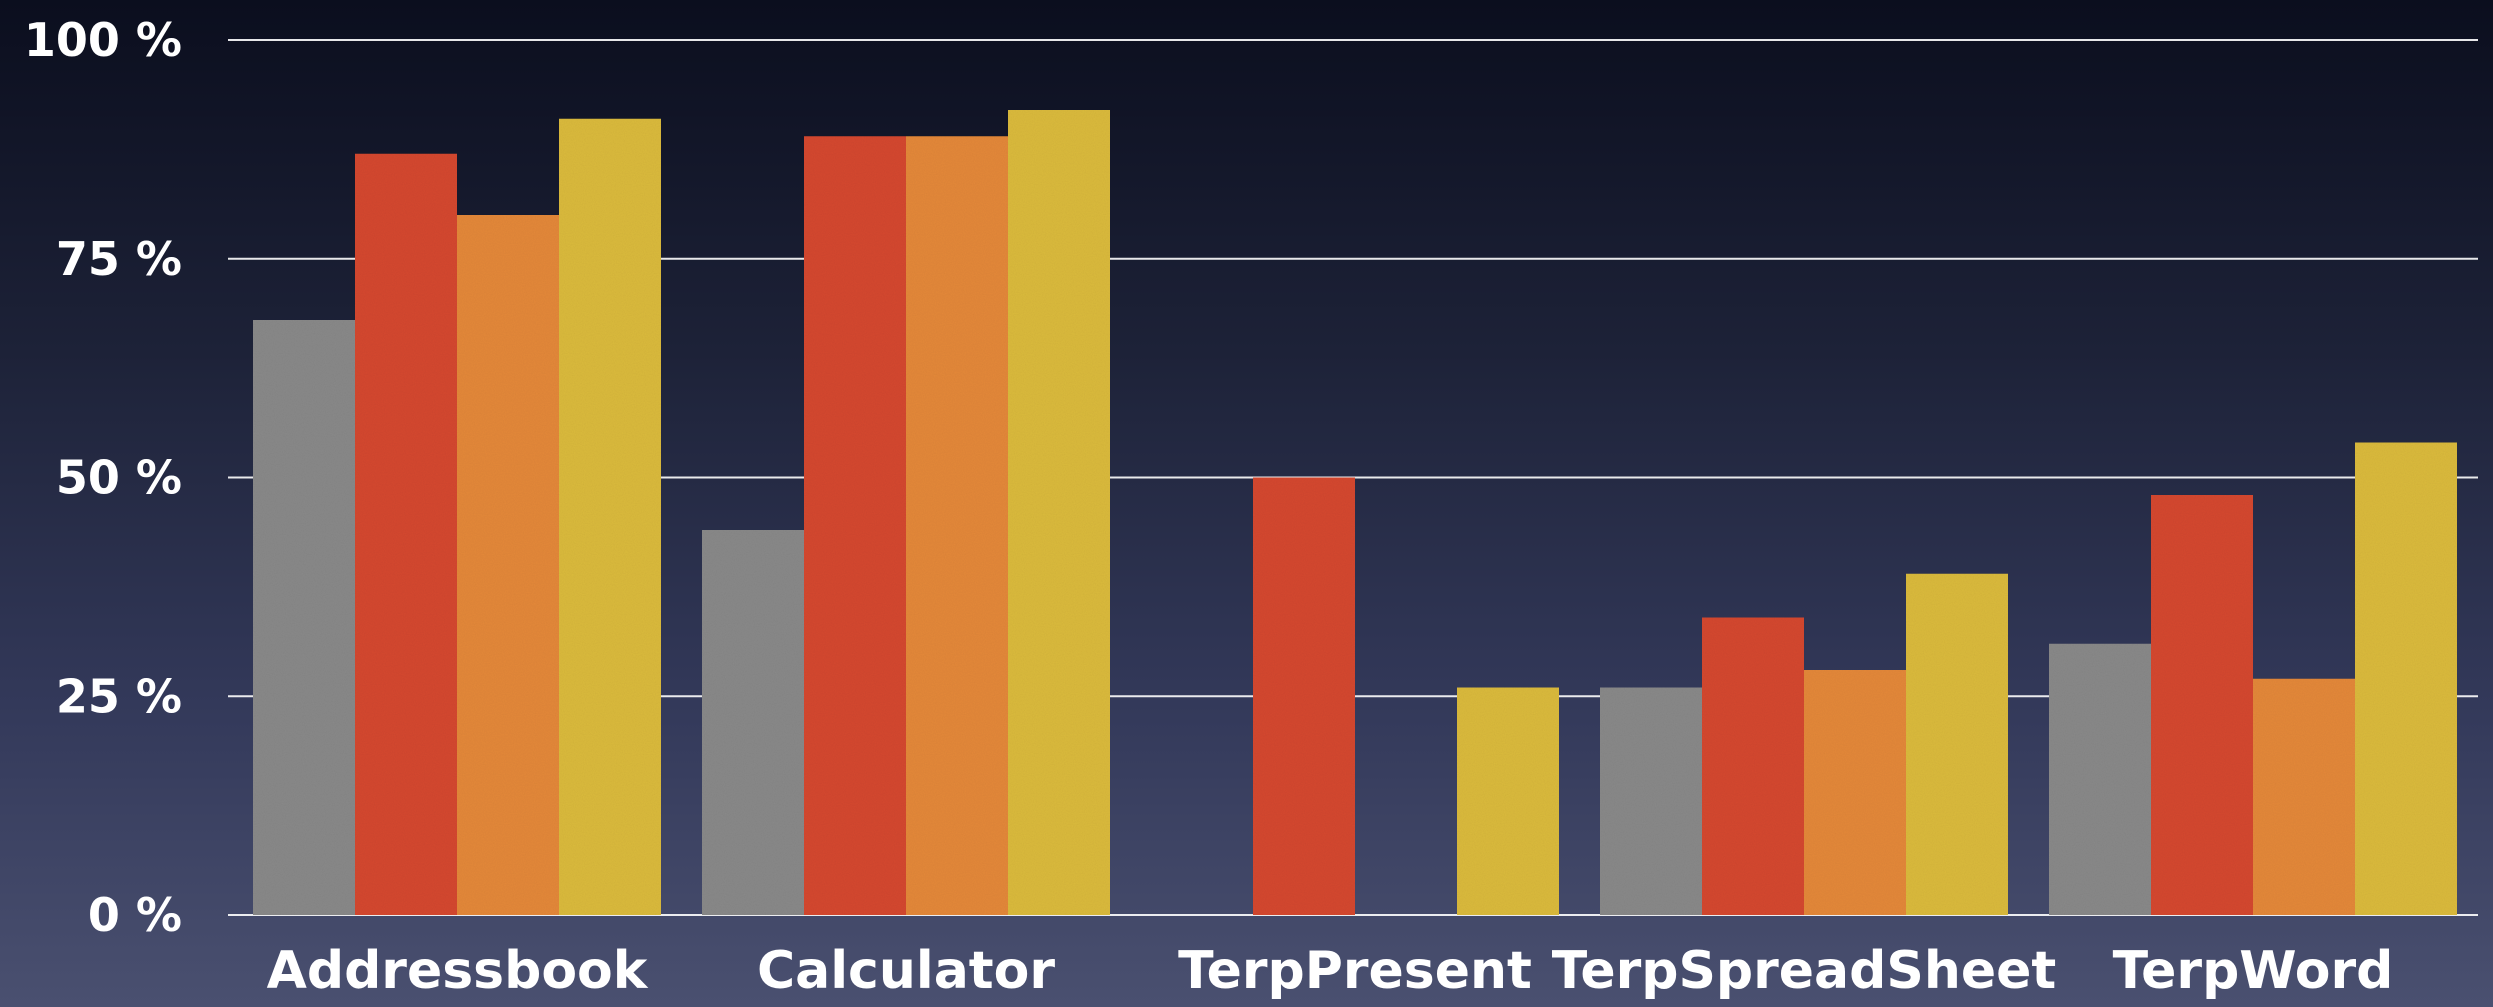 The height and width of the screenshot is (1007, 2493). What do you see at coordinates (103, 40) in the screenshot?
I see `y-tick-label: 100 %` at bounding box center [103, 40].